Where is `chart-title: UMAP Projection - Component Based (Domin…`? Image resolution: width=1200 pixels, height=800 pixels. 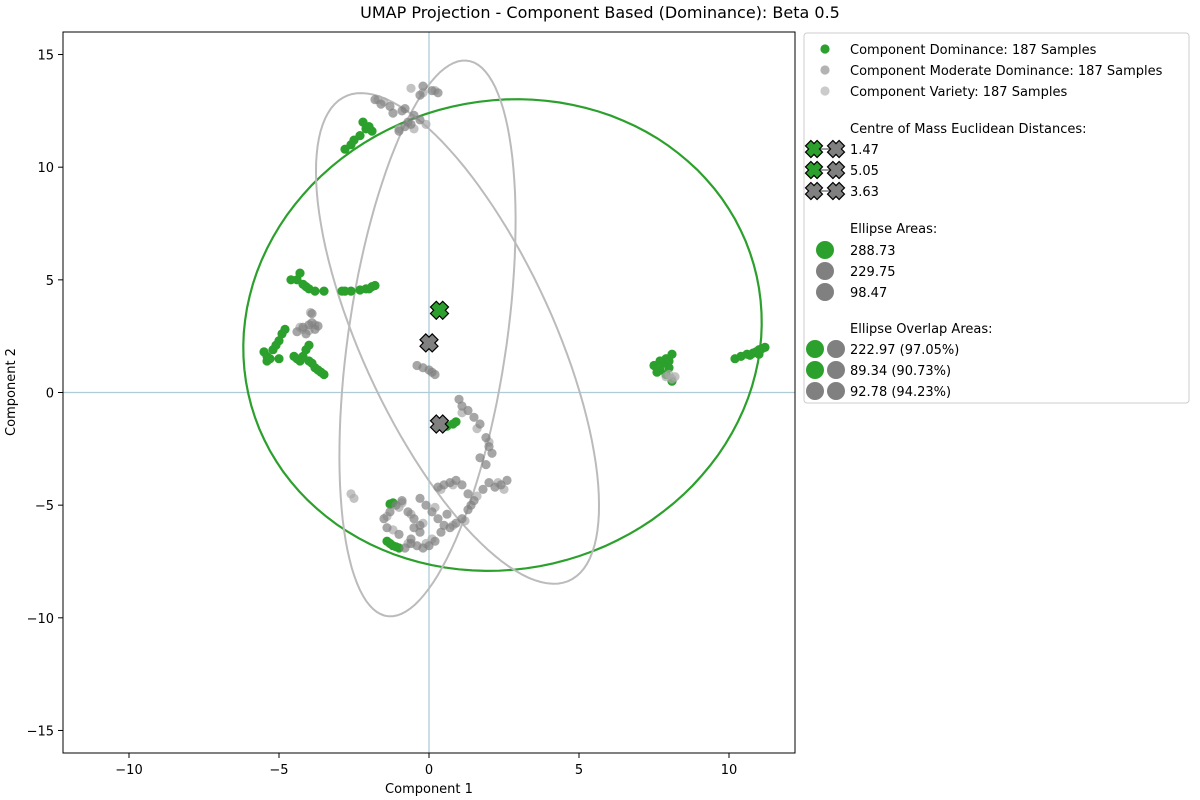
chart-title: UMAP Projection - Component Based (Domin… is located at coordinates (600, 12).